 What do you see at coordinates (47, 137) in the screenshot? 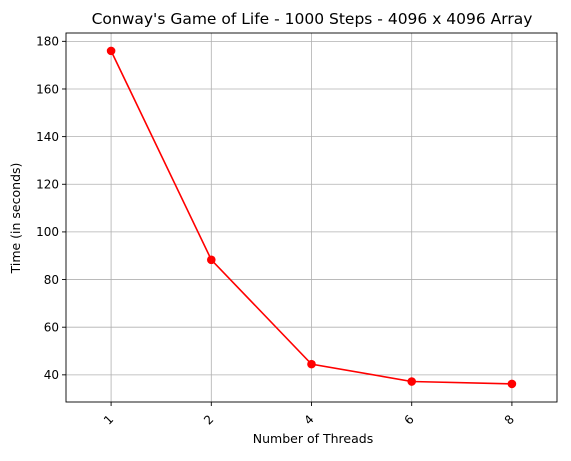
I see `y-tick-label: 140` at bounding box center [47, 137].